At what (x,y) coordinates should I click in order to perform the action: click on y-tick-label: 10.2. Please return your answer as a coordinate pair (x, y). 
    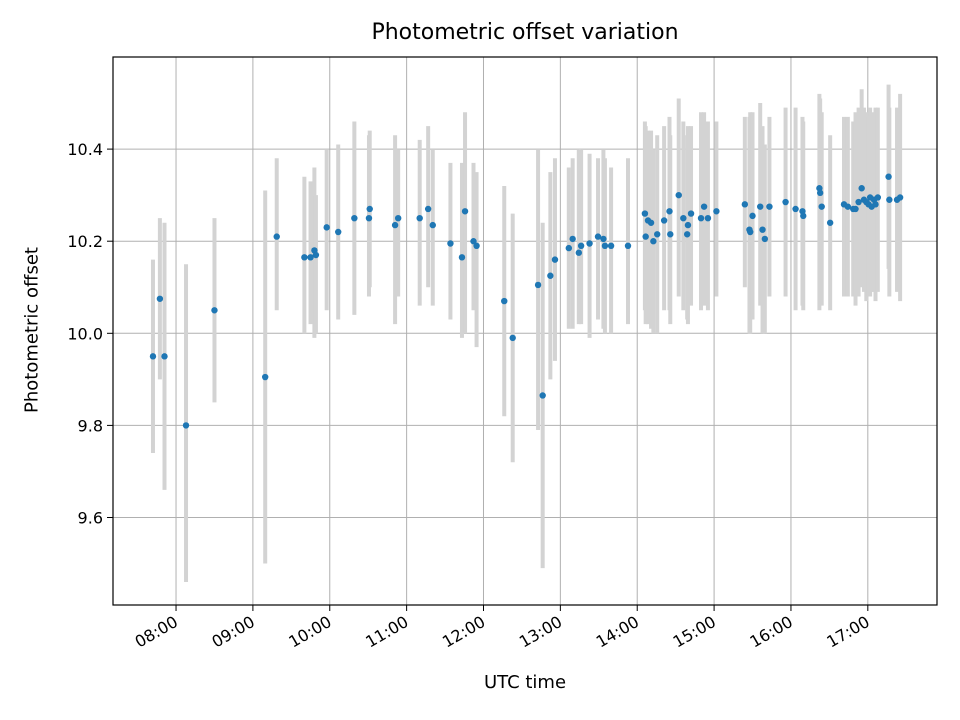
    Looking at the image, I should click on (85, 241).